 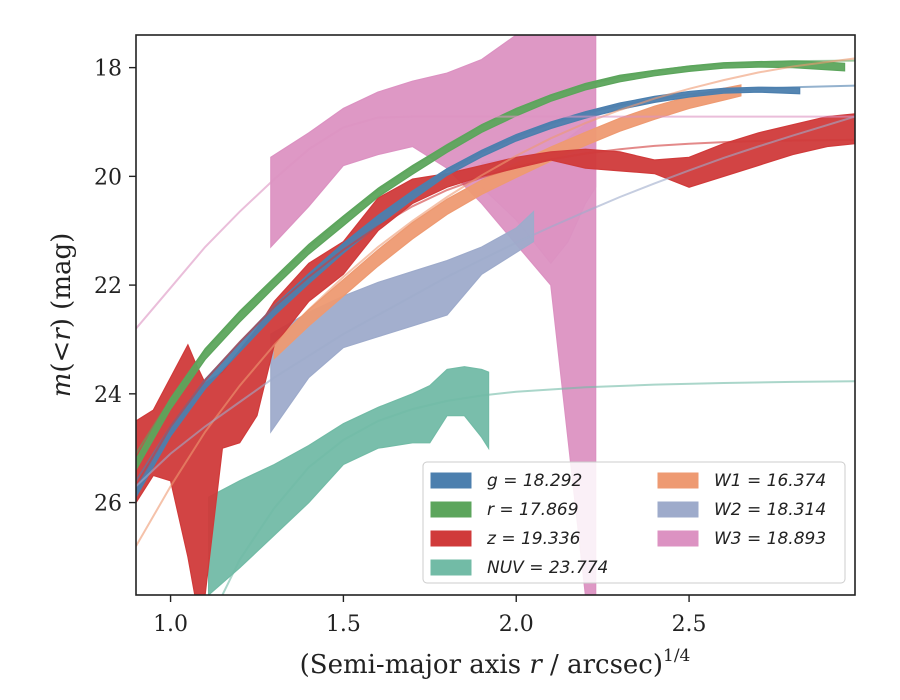 I want to click on x-tick-label: 1.5, so click(x=343, y=624).